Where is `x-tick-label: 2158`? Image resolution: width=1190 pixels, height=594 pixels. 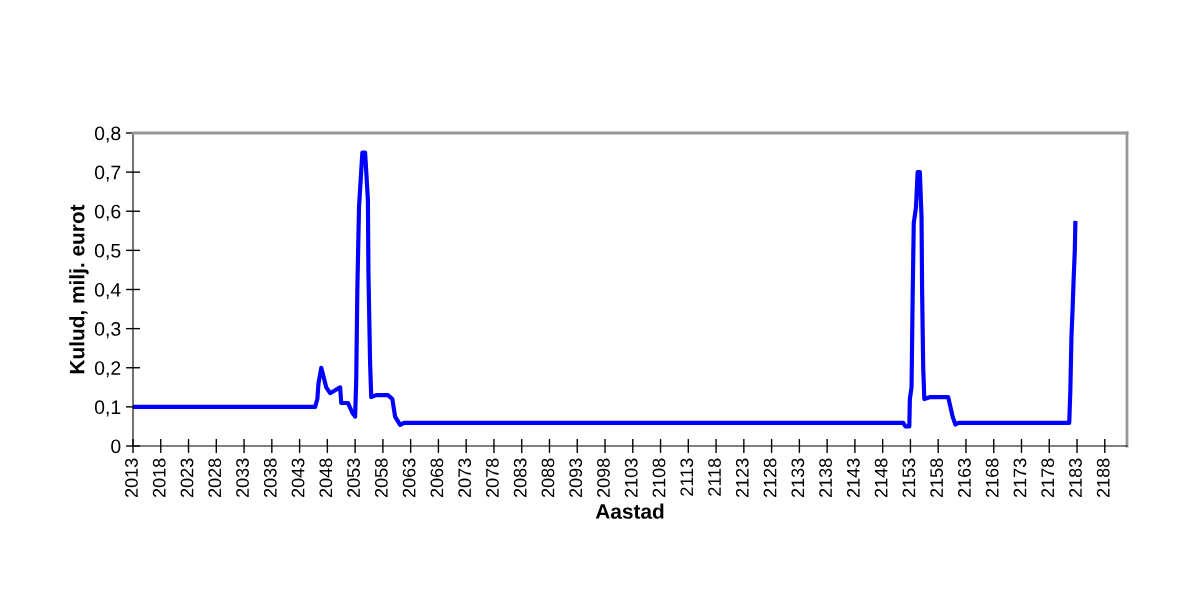 x-tick-label: 2158 is located at coordinates (937, 478).